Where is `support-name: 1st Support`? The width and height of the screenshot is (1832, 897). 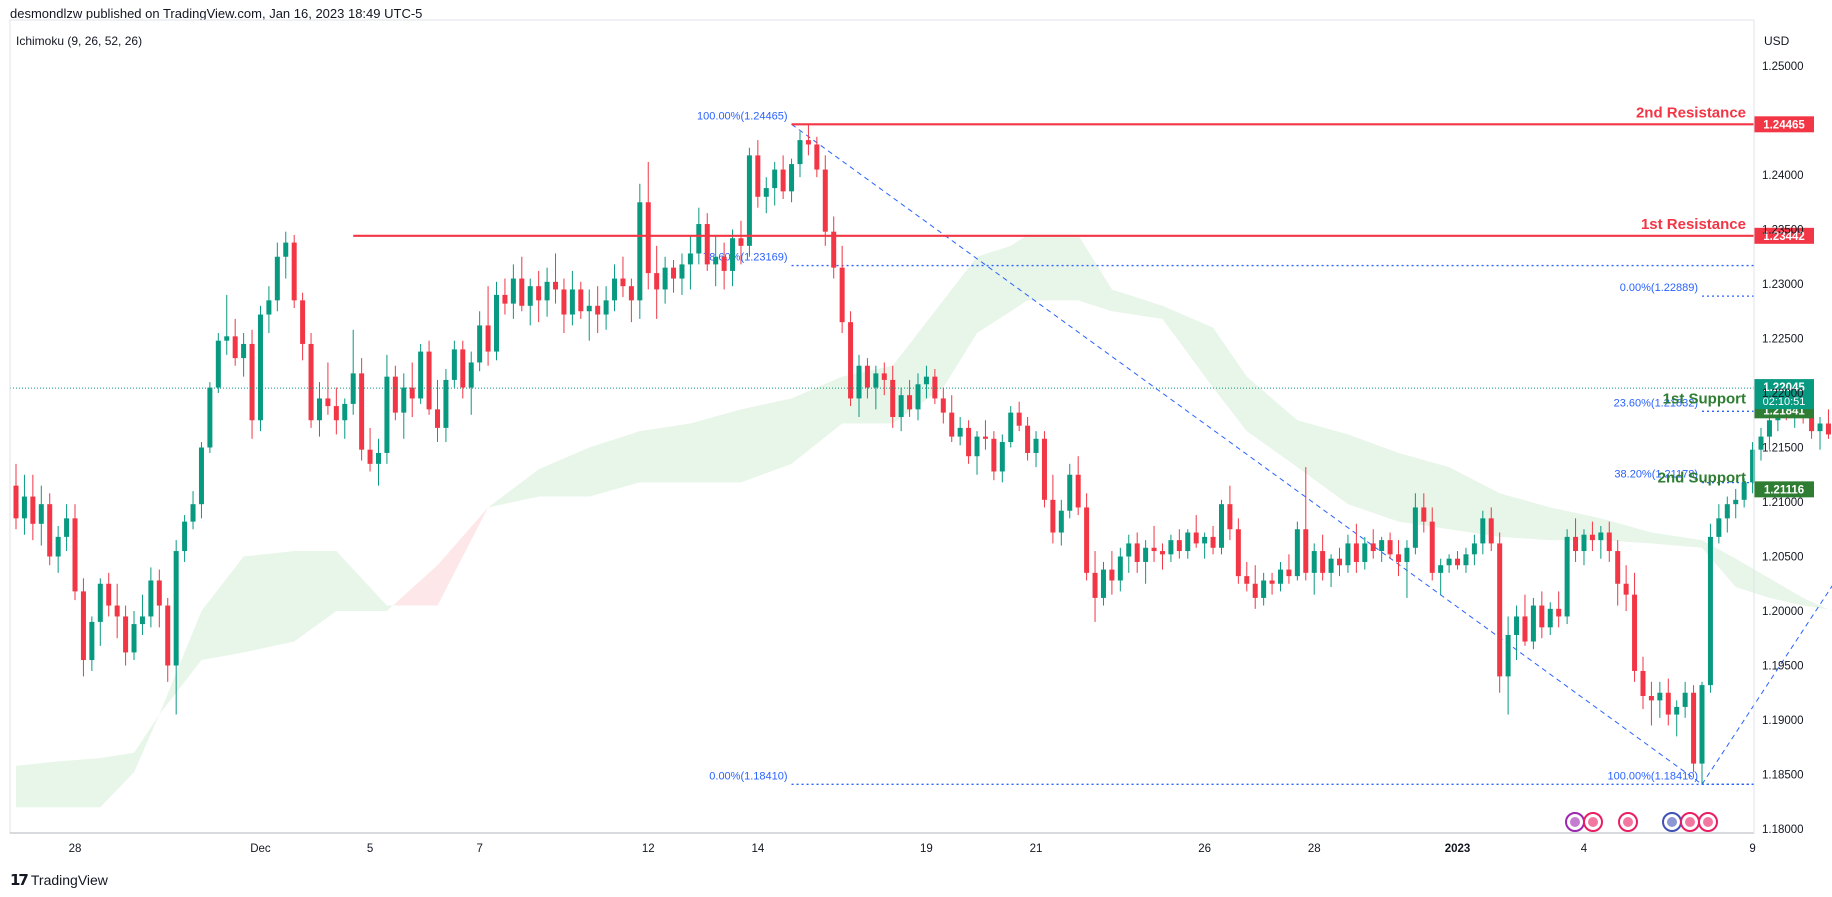
support-name: 1st Support is located at coordinates (1704, 398).